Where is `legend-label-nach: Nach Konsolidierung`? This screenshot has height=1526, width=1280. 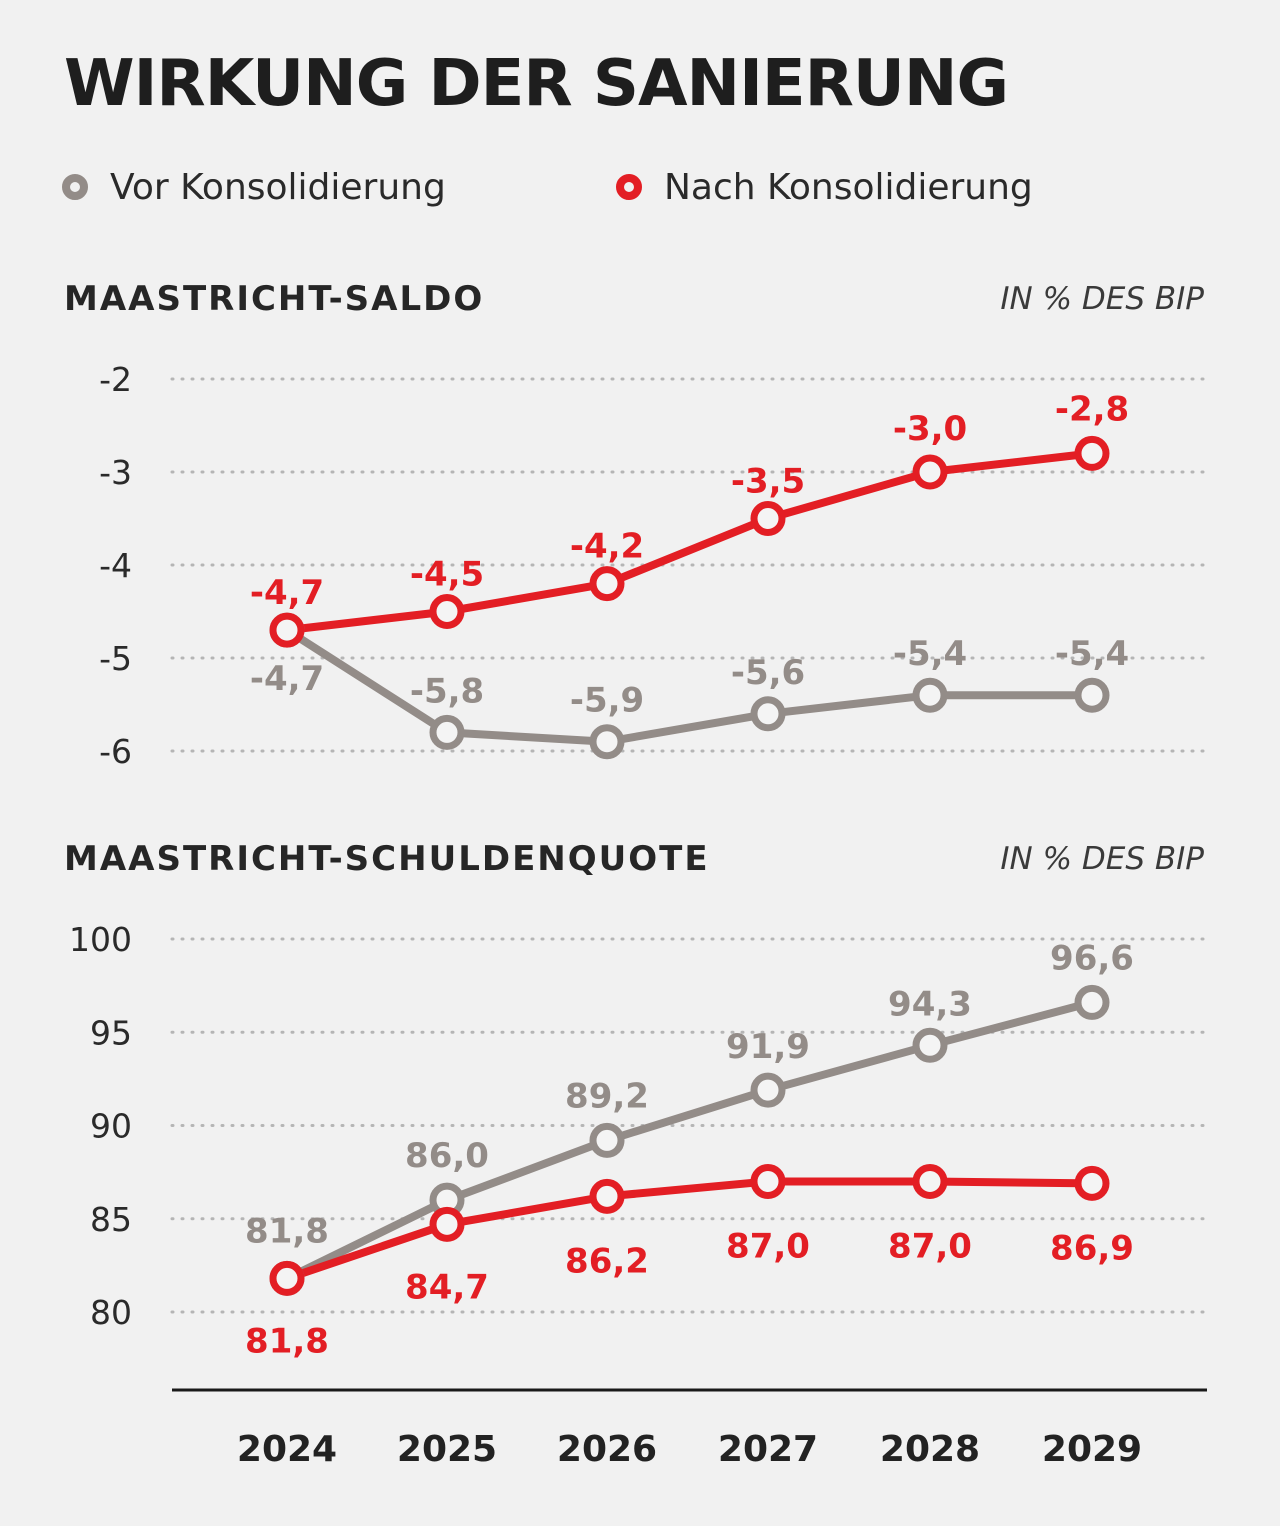
legend-label-nach: Nach Konsolidierung is located at coordinates (848, 187).